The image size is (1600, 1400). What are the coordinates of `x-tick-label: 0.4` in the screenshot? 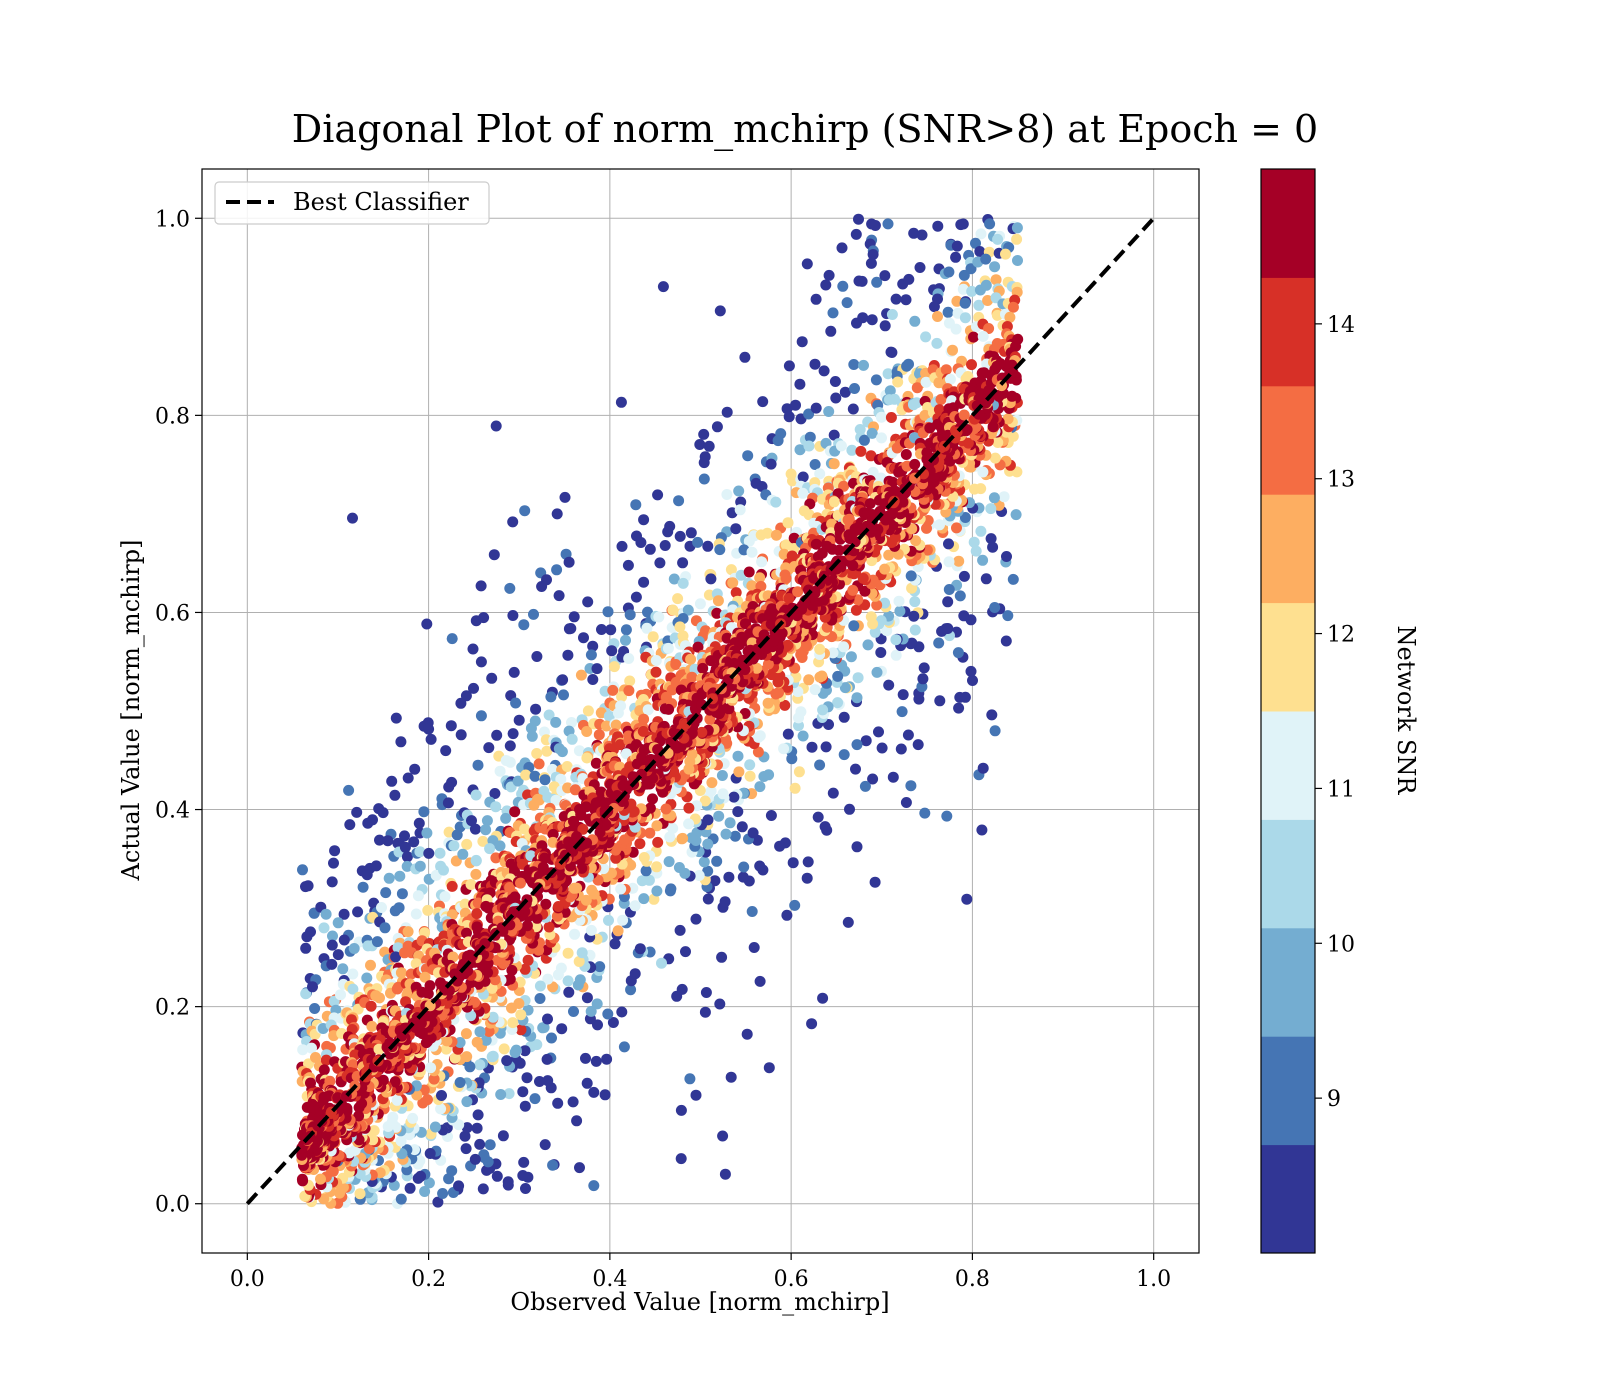 It's located at (609, 1279).